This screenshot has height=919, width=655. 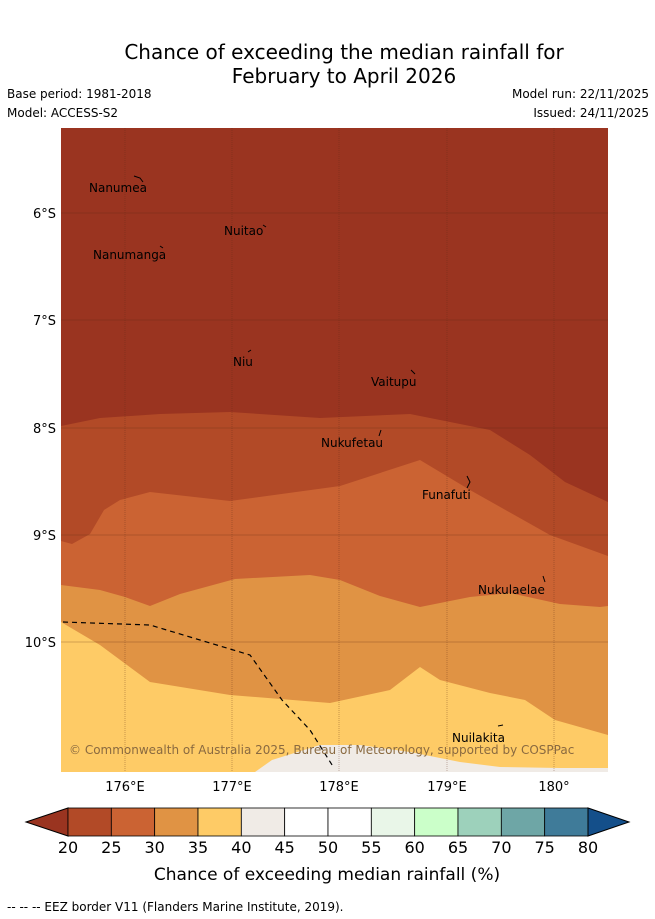 I want to click on place-label-funafuti: Funafuti, so click(x=446, y=495).